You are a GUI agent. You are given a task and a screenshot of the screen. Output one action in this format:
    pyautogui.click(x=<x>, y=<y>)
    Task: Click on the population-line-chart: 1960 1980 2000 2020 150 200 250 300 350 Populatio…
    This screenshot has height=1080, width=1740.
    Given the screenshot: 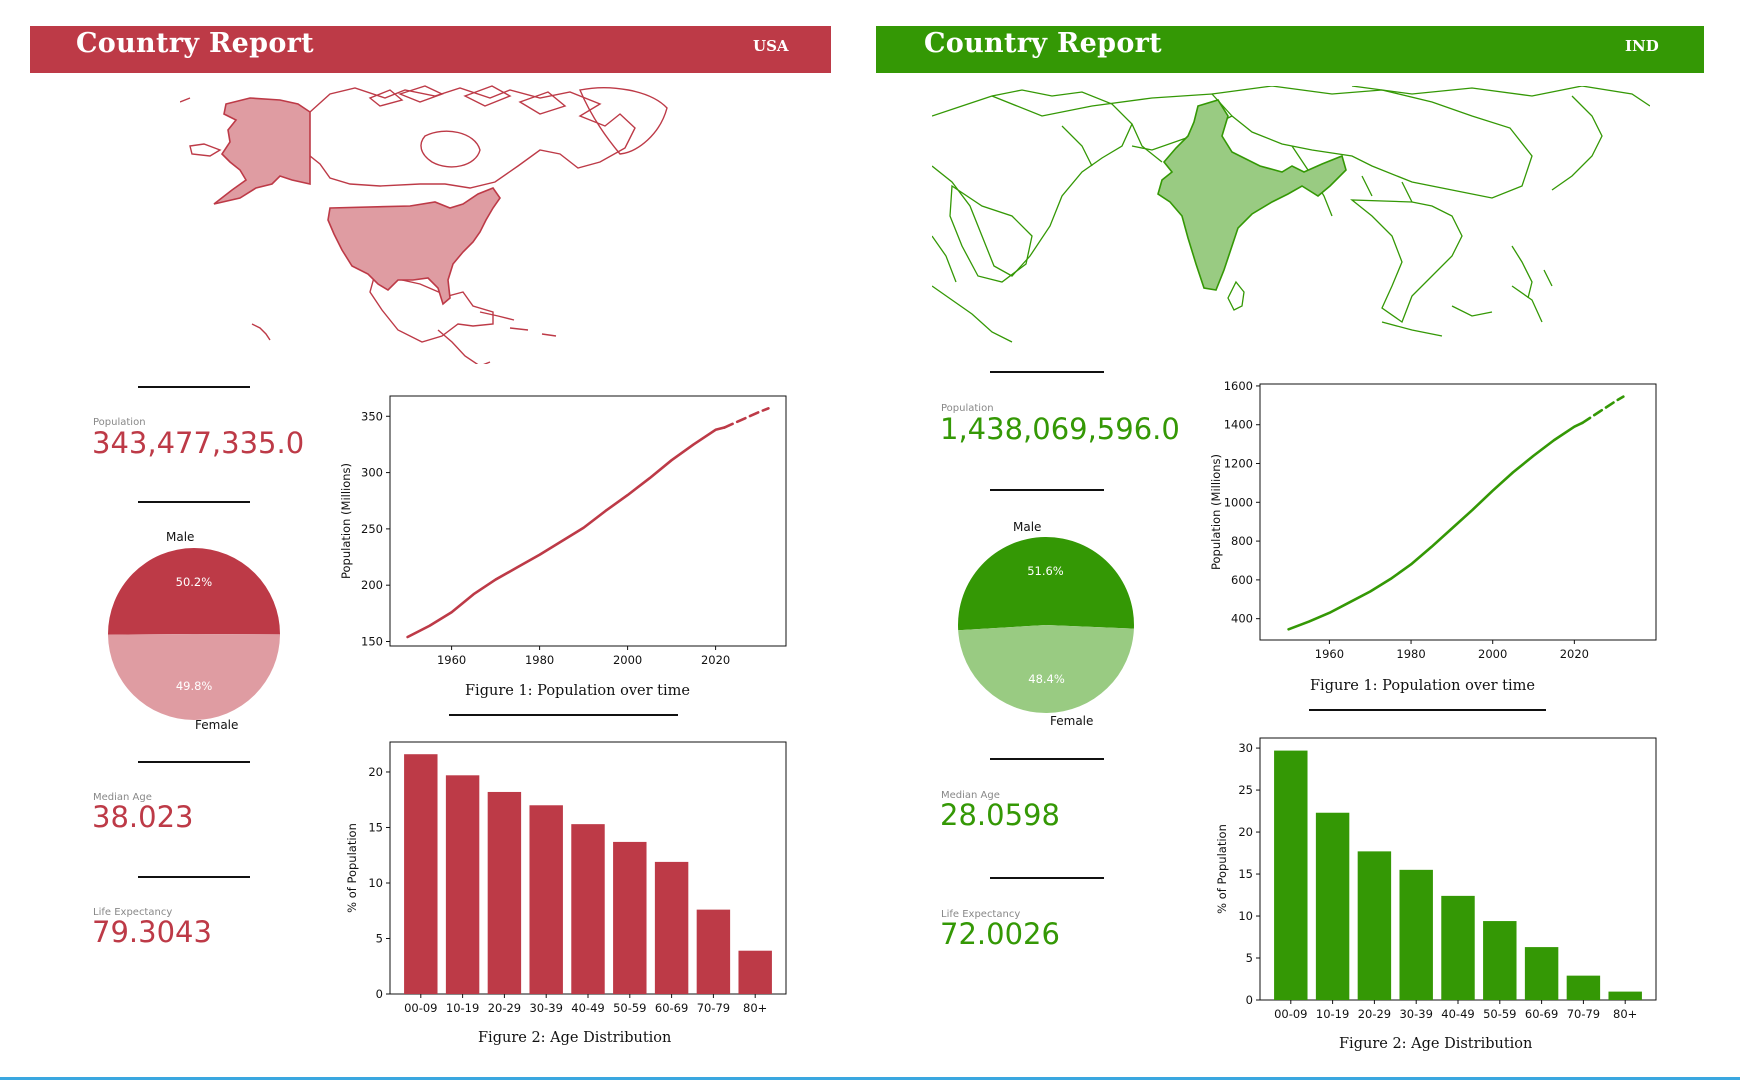 What is the action you would take?
    pyautogui.click(x=563, y=531)
    